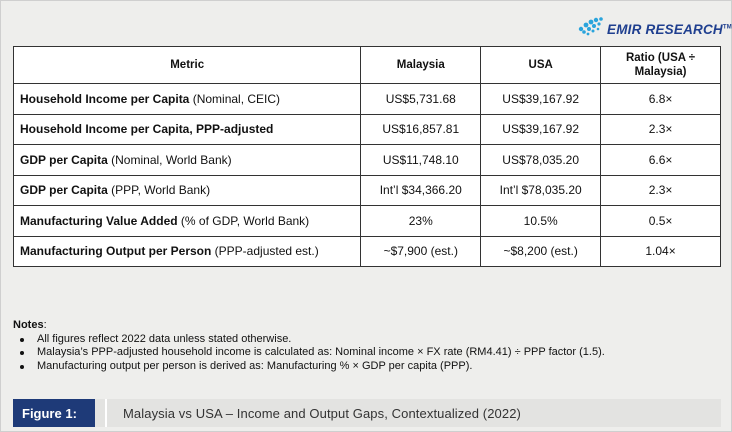 This screenshot has width=732, height=432. What do you see at coordinates (541, 65) in the screenshot?
I see `header-usa: USA` at bounding box center [541, 65].